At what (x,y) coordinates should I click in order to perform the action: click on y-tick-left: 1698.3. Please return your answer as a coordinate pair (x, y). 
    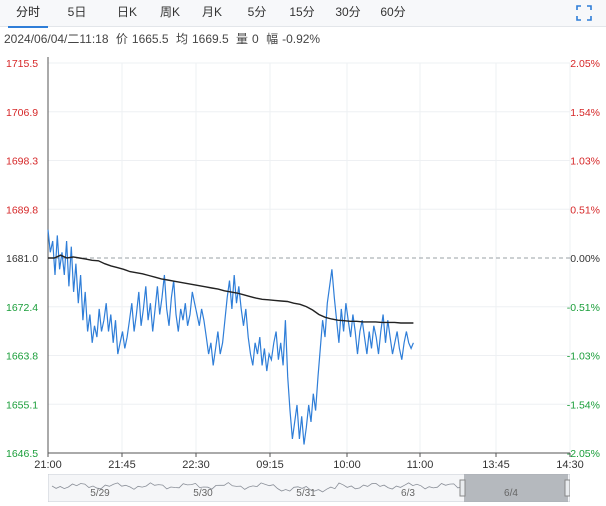
    Looking at the image, I should click on (22, 162).